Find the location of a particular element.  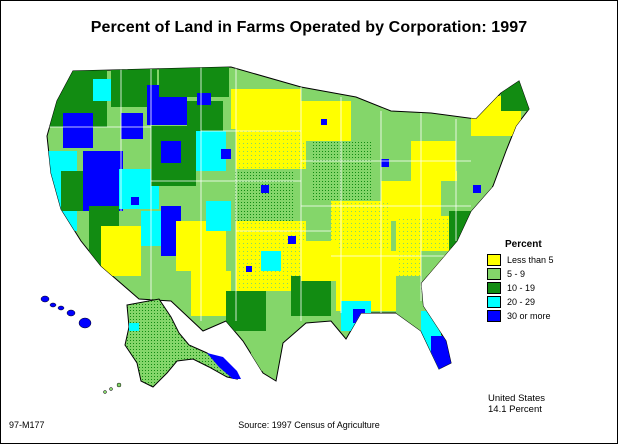

legend-item: 10 - 19 is located at coordinates (527, 288).